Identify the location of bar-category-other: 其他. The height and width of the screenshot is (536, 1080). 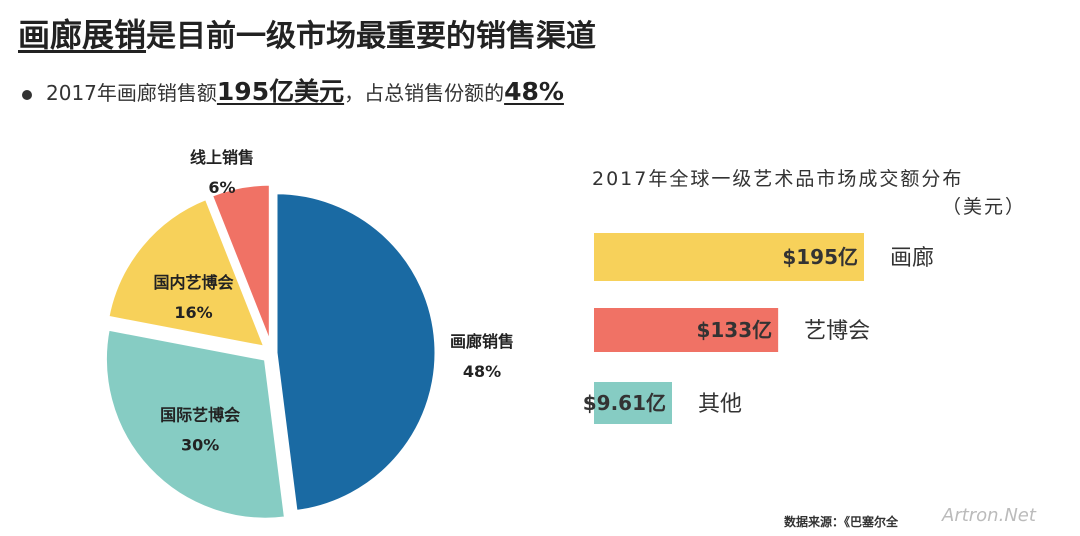
(720, 404).